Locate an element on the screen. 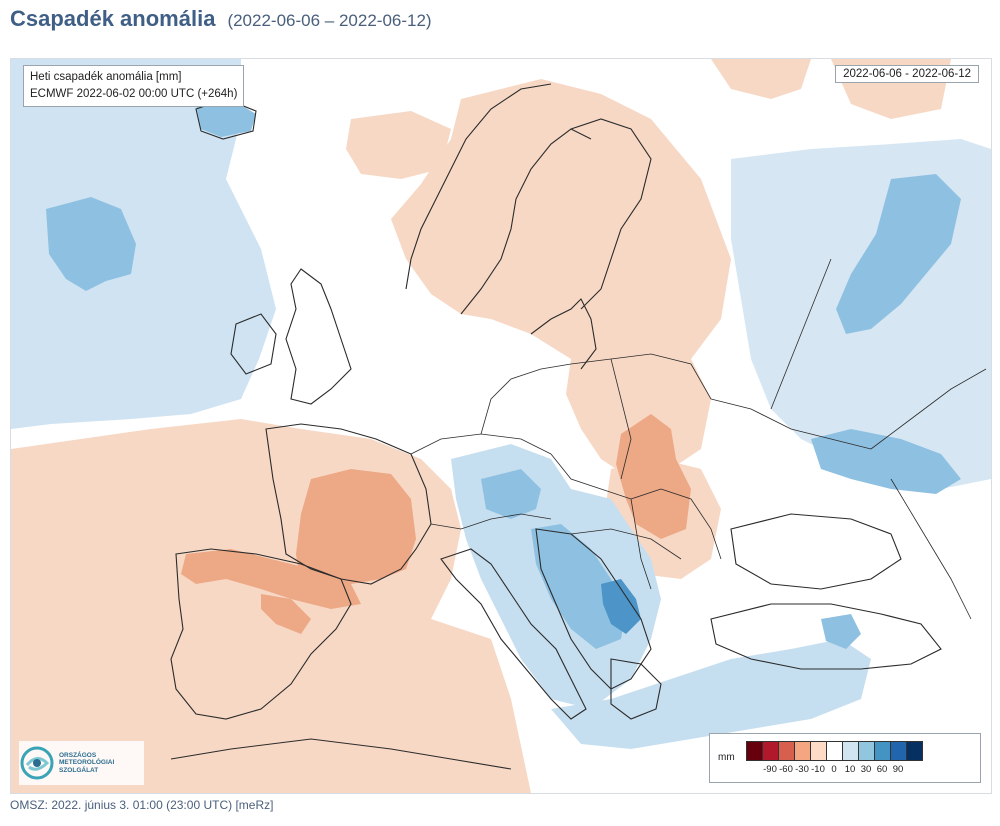 The width and height of the screenshot is (1000, 826). france-outline is located at coordinates (348, 504).